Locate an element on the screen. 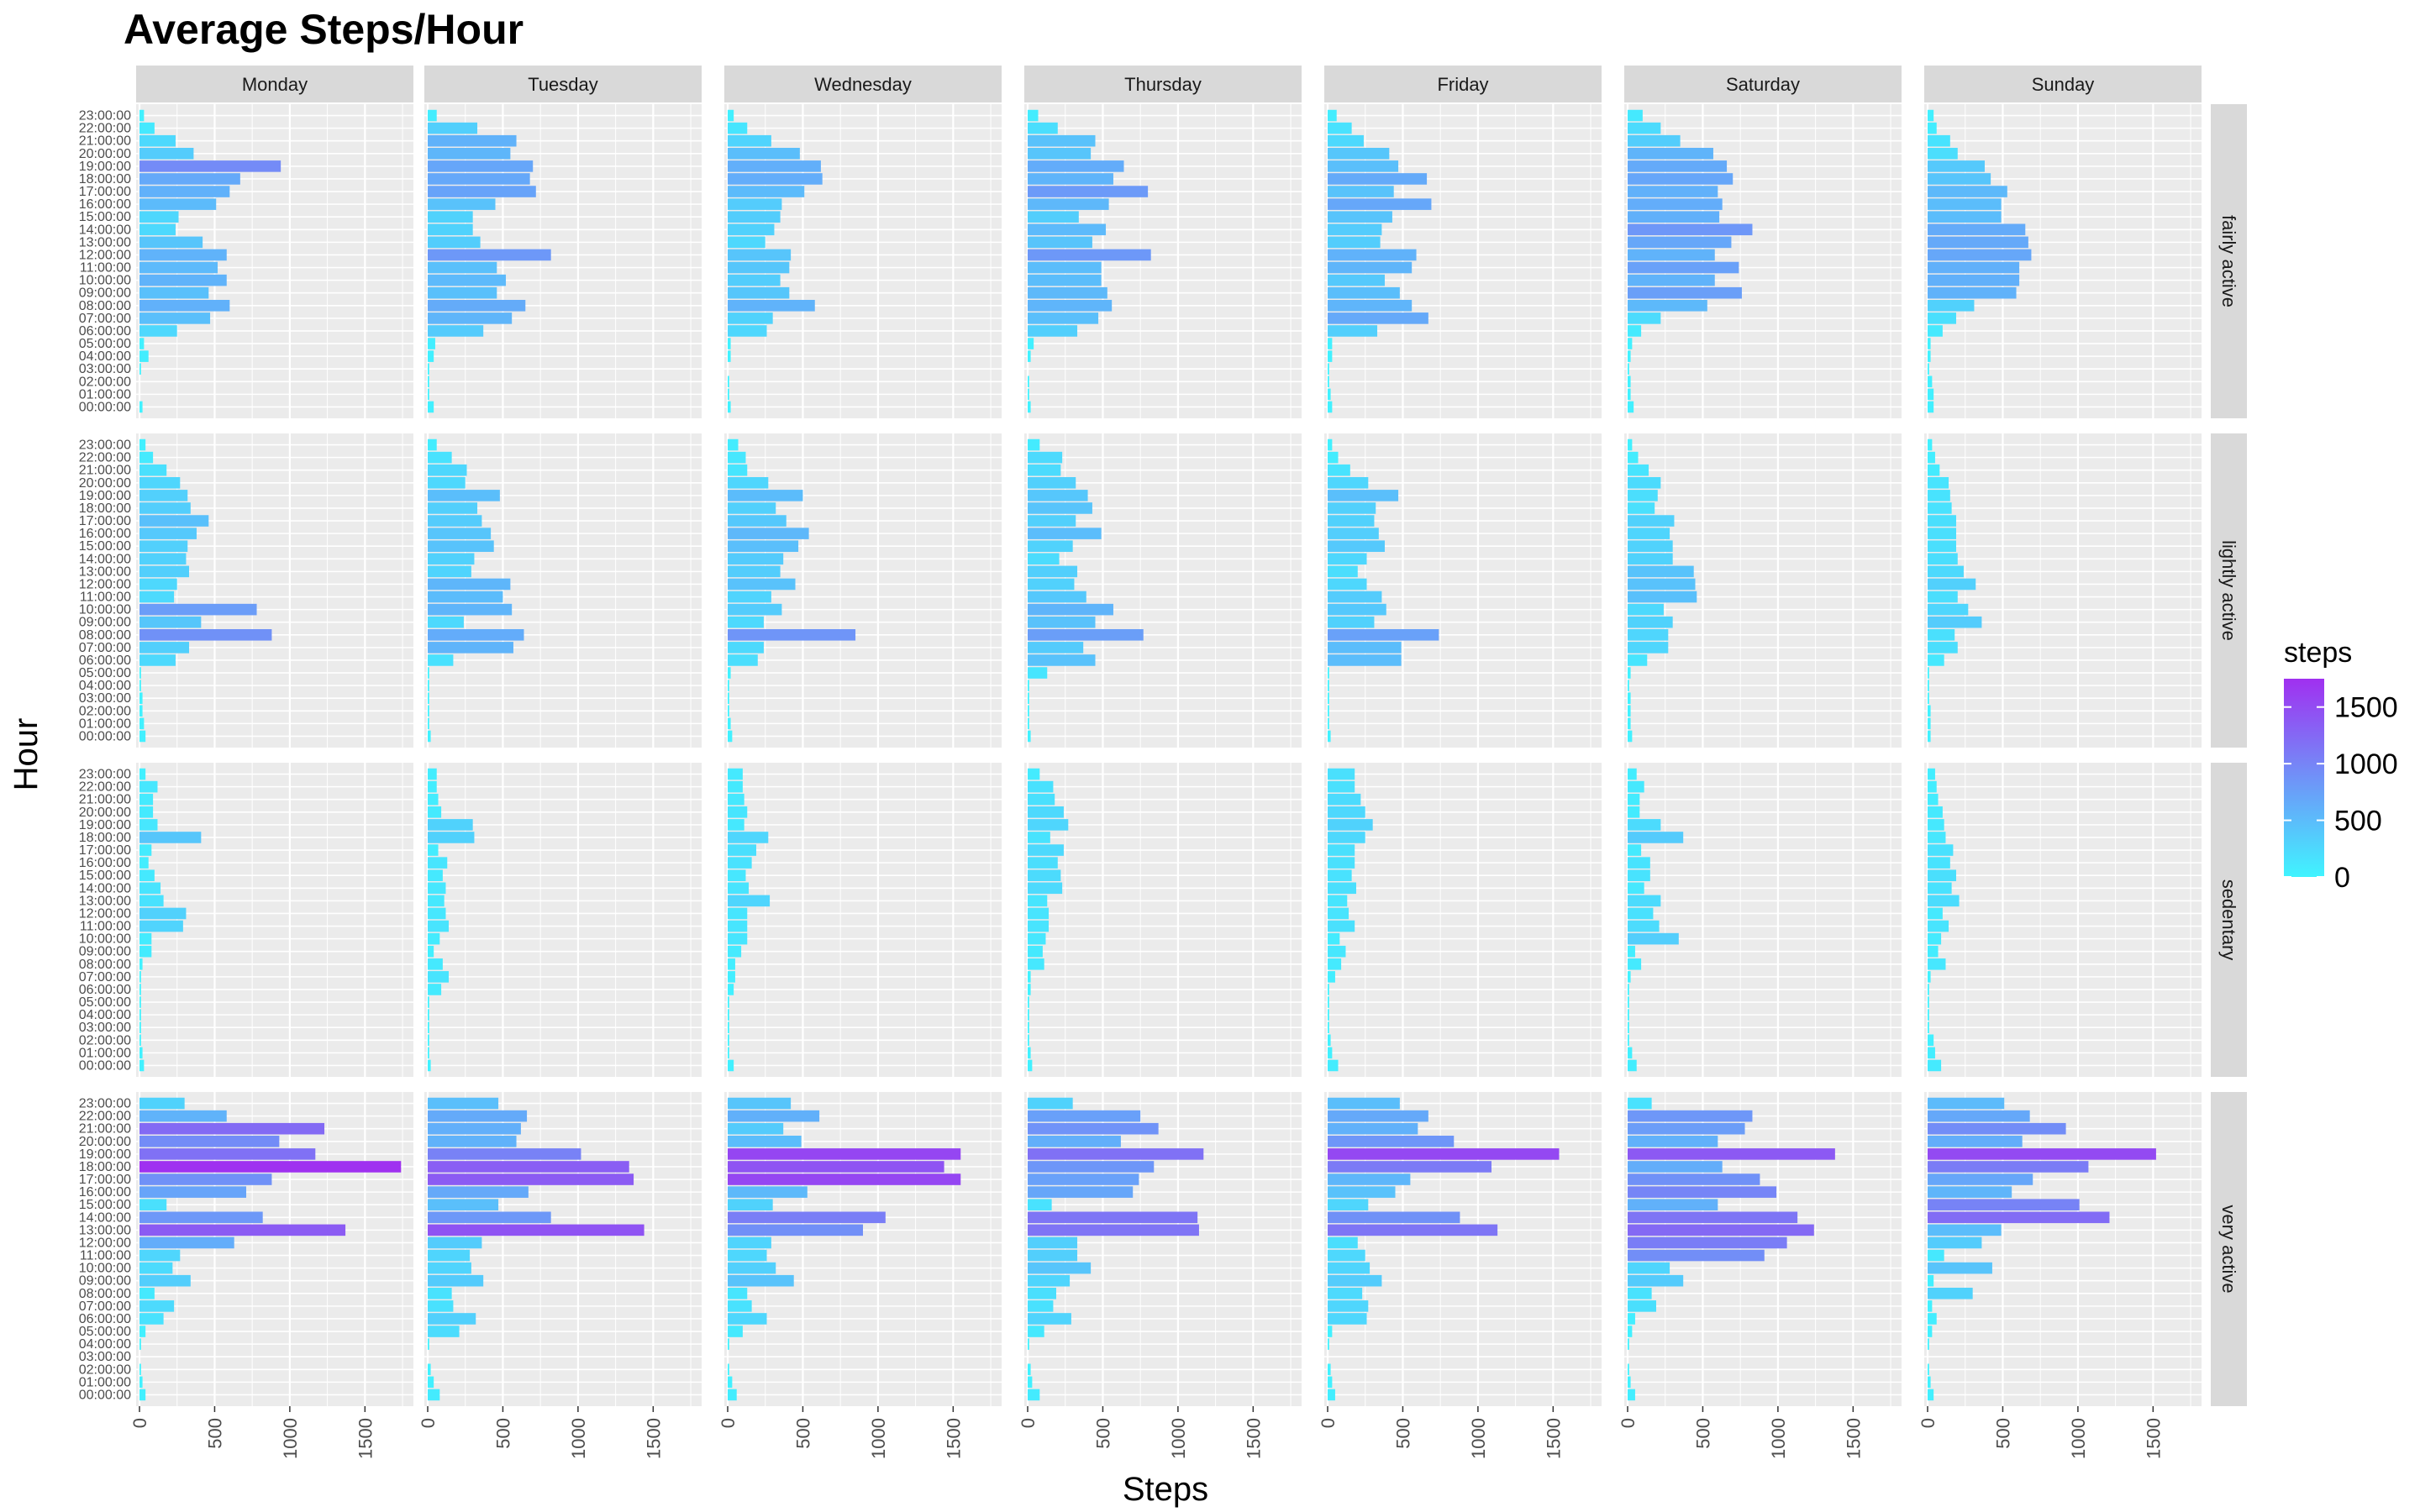 The image size is (2420, 1512). row-strip-label-sedentary: sedentary is located at coordinates (2228, 920).